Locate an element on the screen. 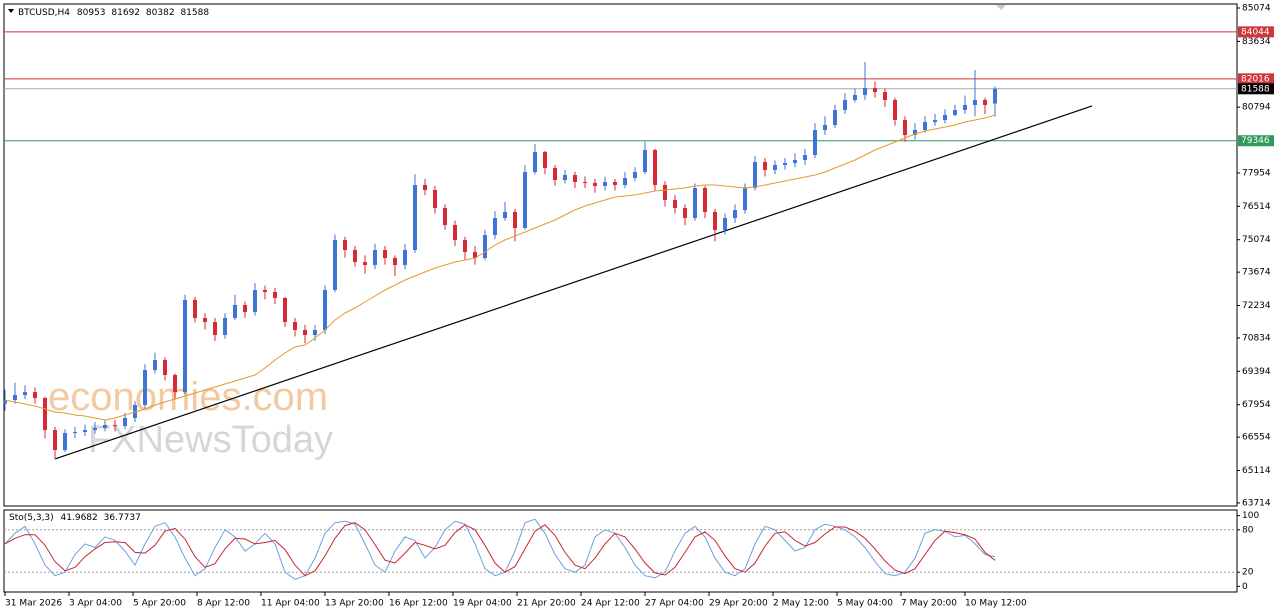  oscillator-panel is located at coordinates (620, 551).